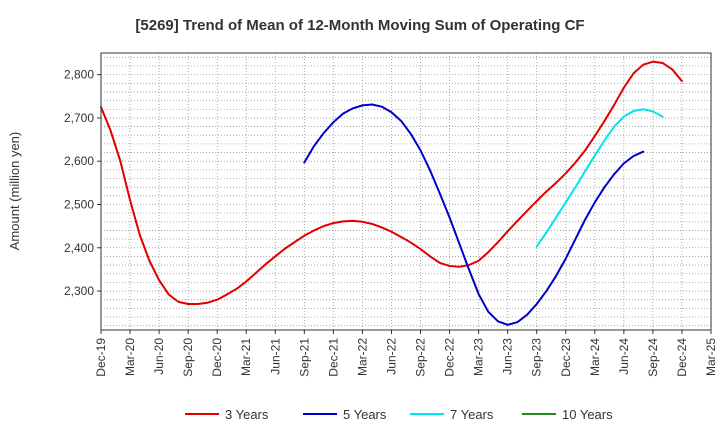 This screenshot has width=720, height=445. I want to click on x-tick-label: Sep-20, so click(188, 357).